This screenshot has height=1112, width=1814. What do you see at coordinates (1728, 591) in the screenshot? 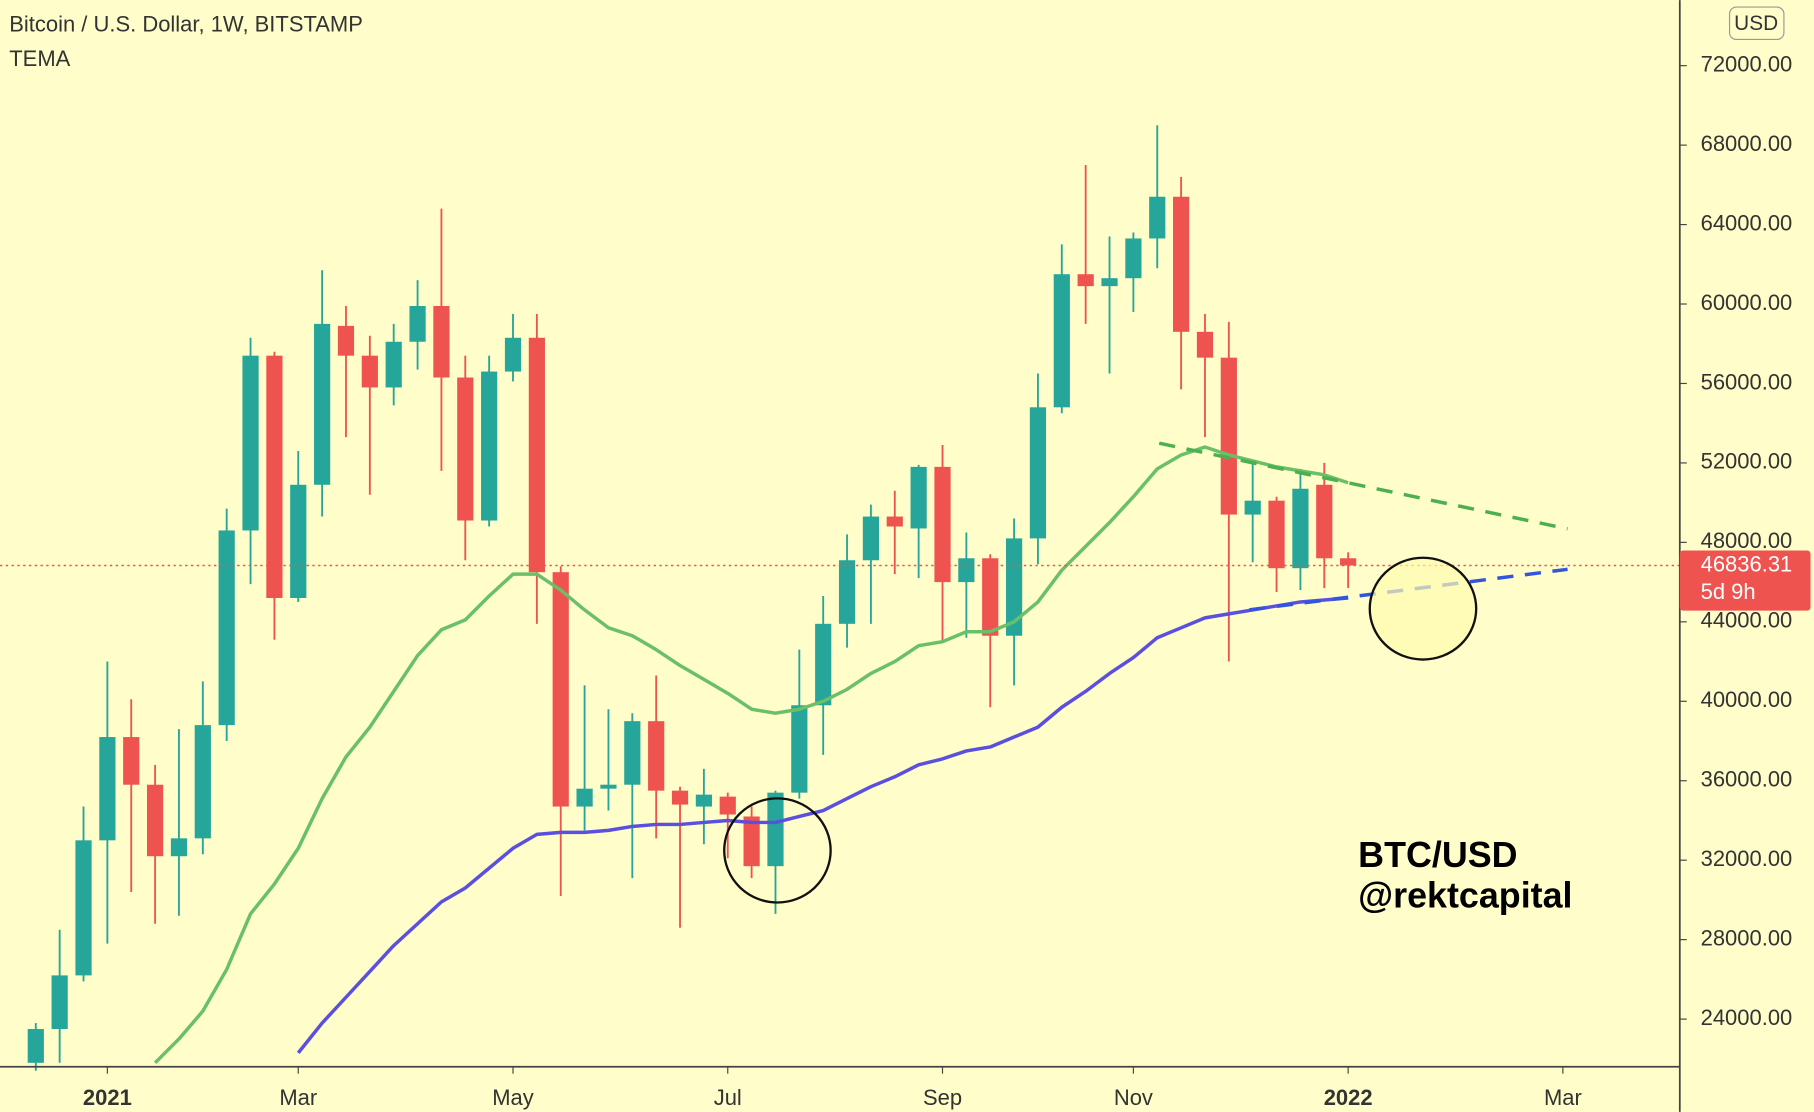
I see `countdown-label: 5d 9h` at bounding box center [1728, 591].